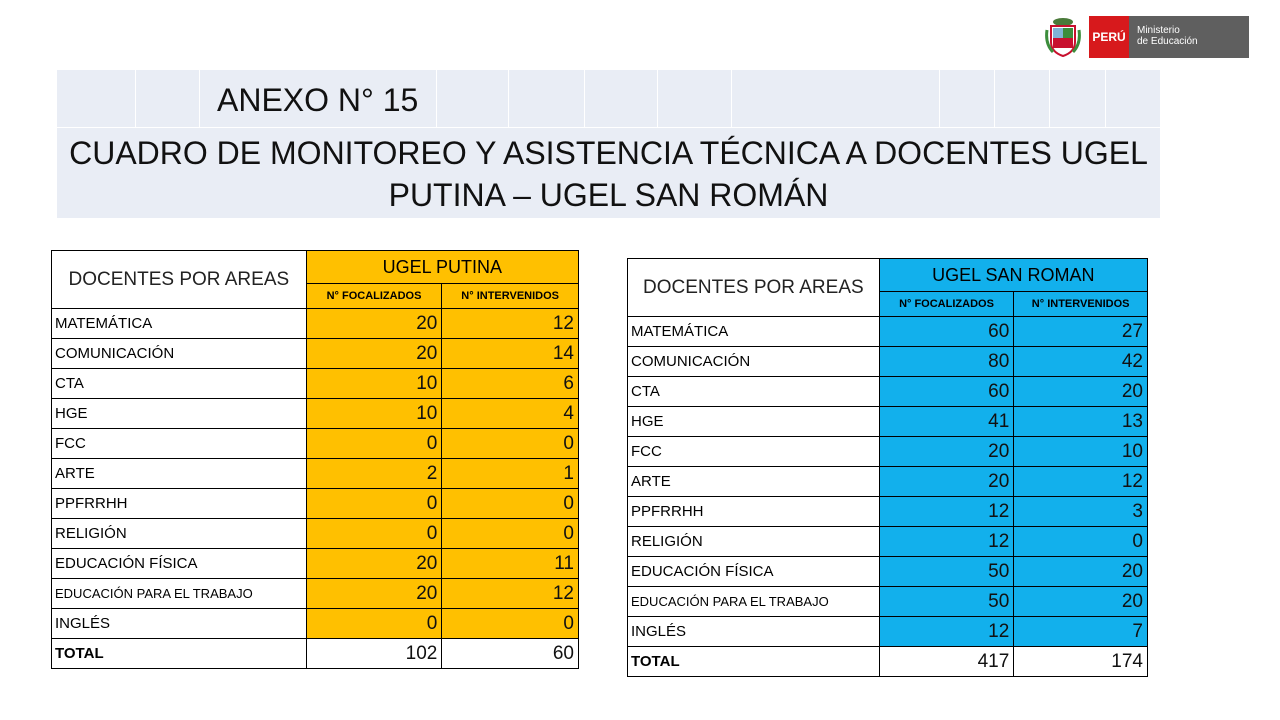 This screenshot has width=1280, height=720. I want to click on group-header: UGEL SAN ROMAN, so click(1013, 275).